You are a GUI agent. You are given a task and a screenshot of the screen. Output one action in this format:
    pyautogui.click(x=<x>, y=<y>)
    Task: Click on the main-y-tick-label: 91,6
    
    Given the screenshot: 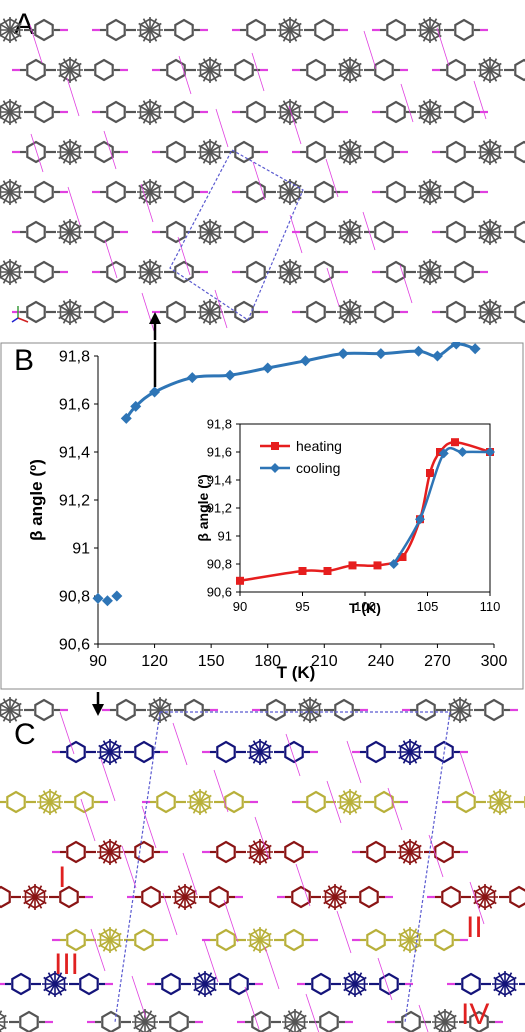 What is the action you would take?
    pyautogui.click(x=74, y=405)
    